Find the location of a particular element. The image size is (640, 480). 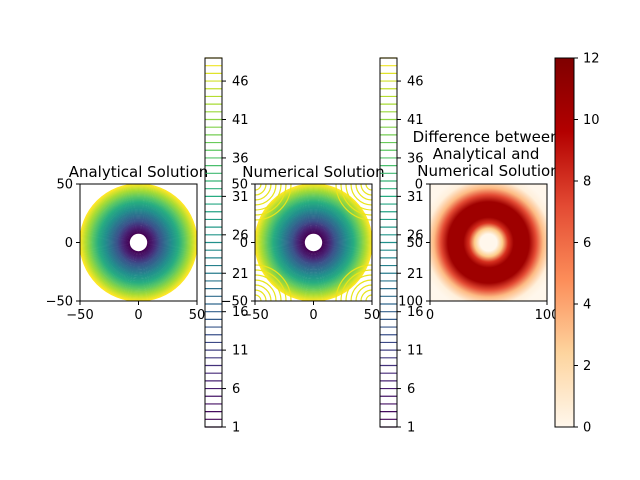

difference-heatmap is located at coordinates (488, 242).